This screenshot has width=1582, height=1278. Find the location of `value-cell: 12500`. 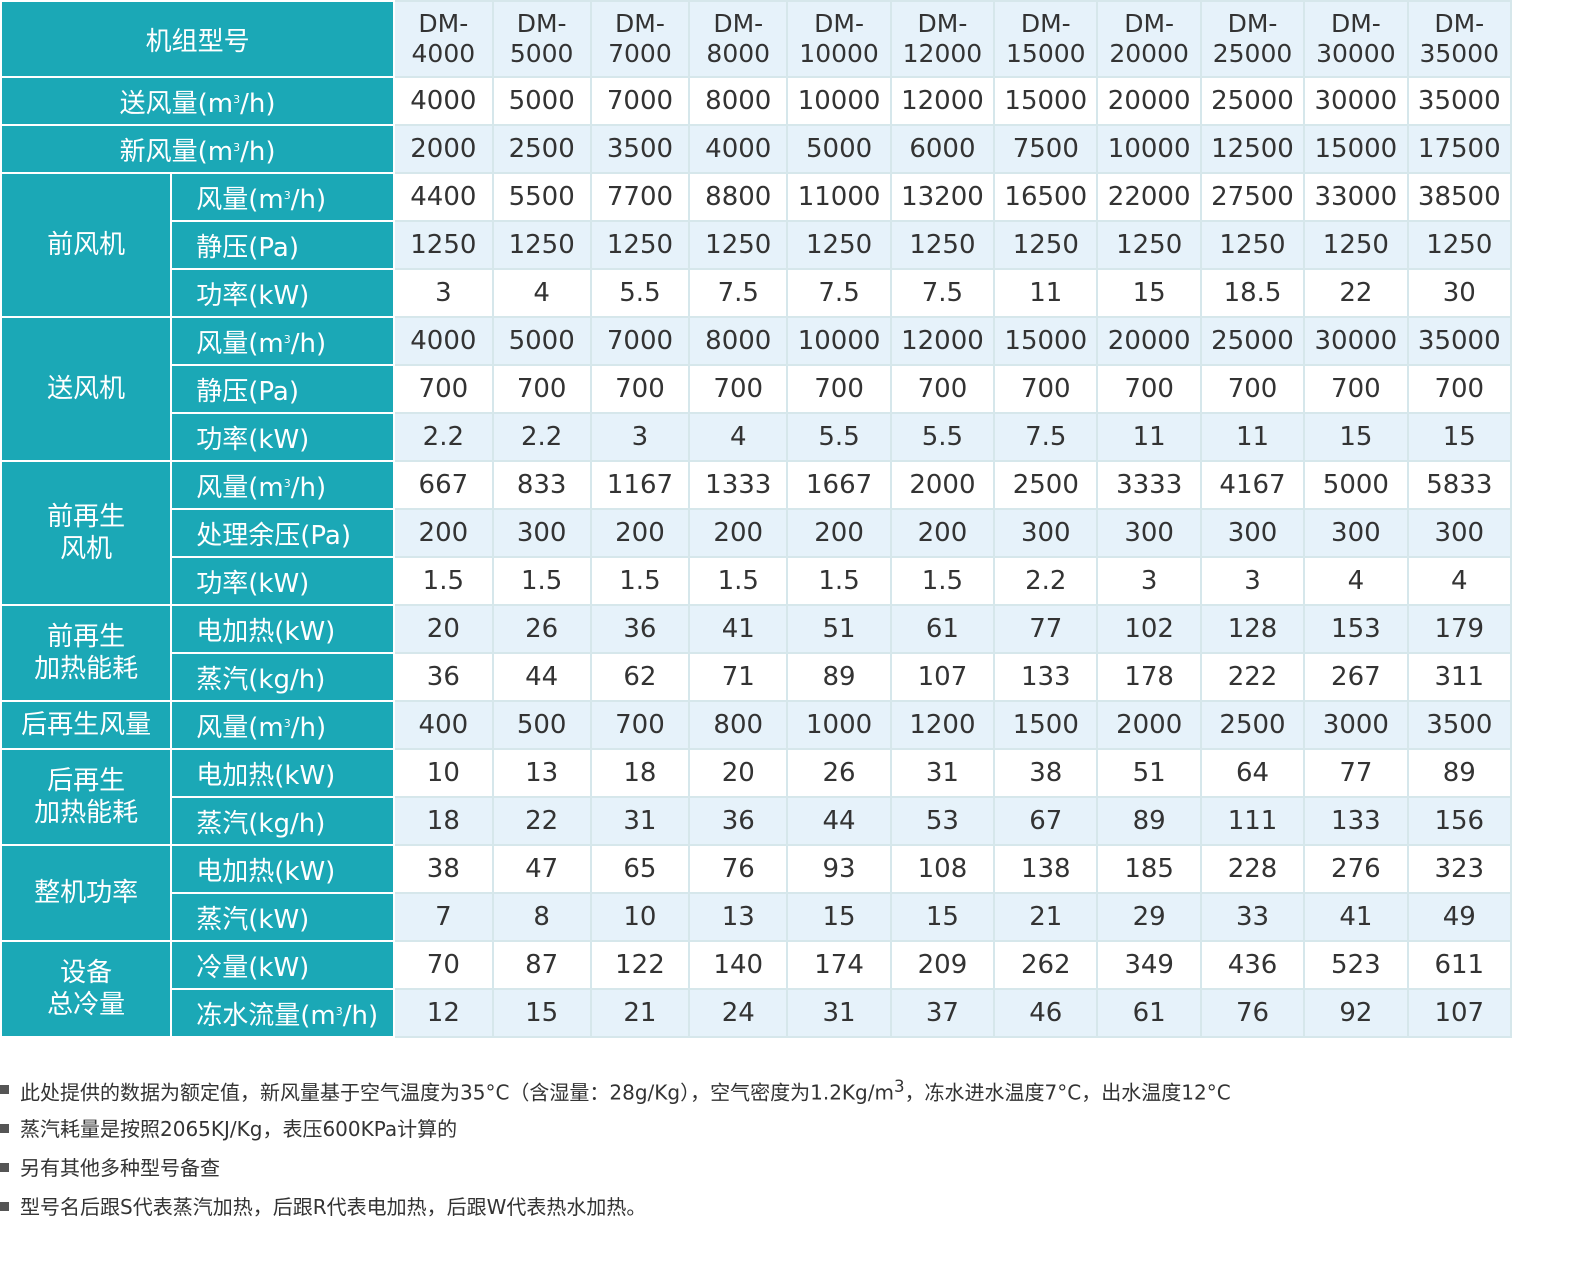

value-cell: 12500 is located at coordinates (1252, 149).